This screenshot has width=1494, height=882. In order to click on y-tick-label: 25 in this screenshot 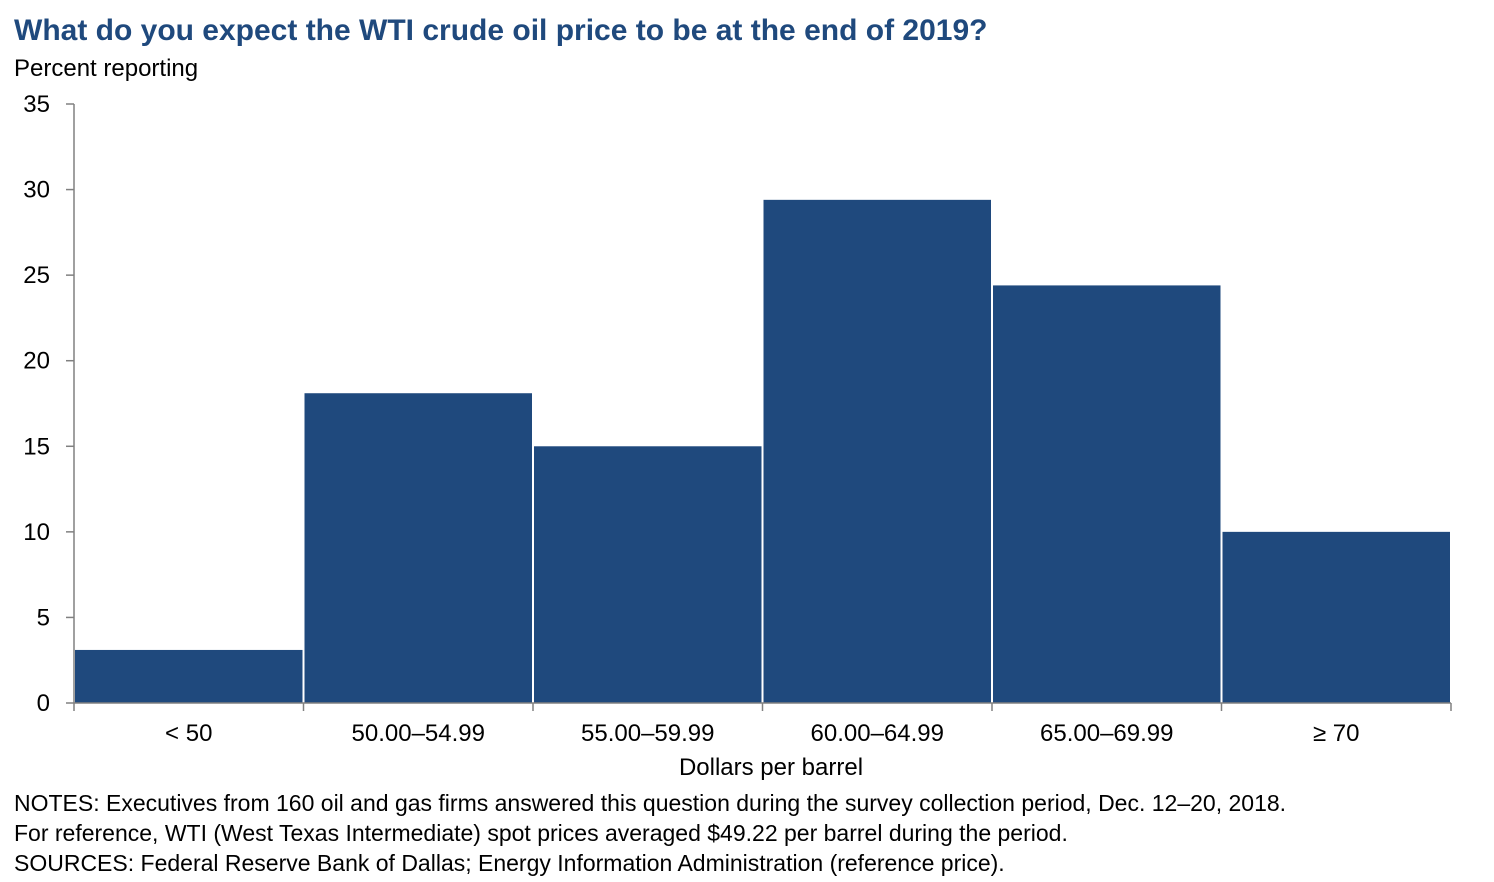, I will do `click(36, 275)`.